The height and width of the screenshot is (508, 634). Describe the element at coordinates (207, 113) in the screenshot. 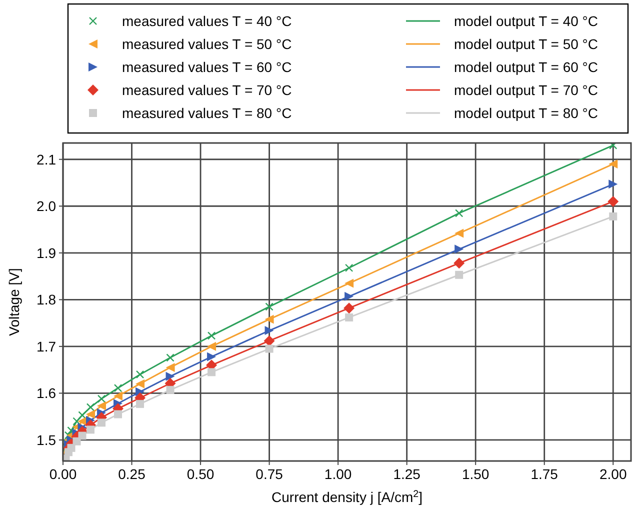

I see `legend-label: measured values T = 80 °C` at that location.